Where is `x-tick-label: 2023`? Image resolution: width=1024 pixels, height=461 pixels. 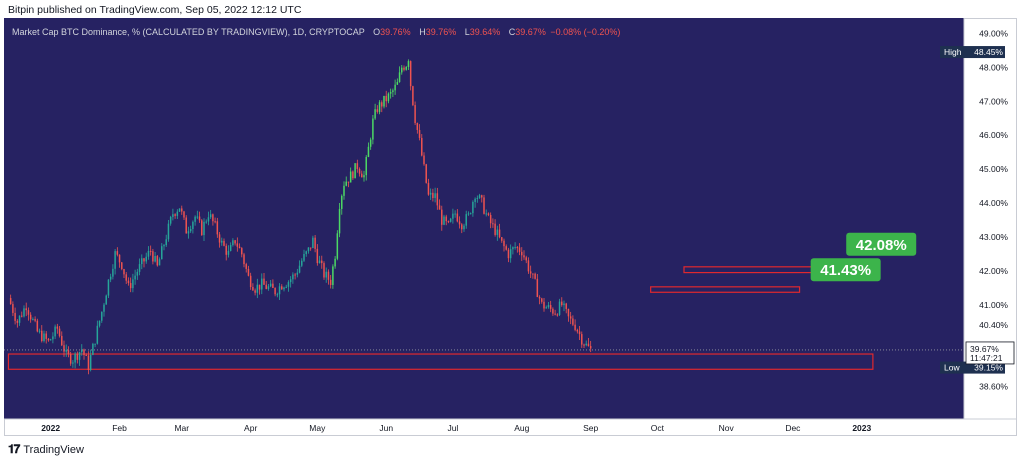
x-tick-label: 2023 is located at coordinates (861, 428).